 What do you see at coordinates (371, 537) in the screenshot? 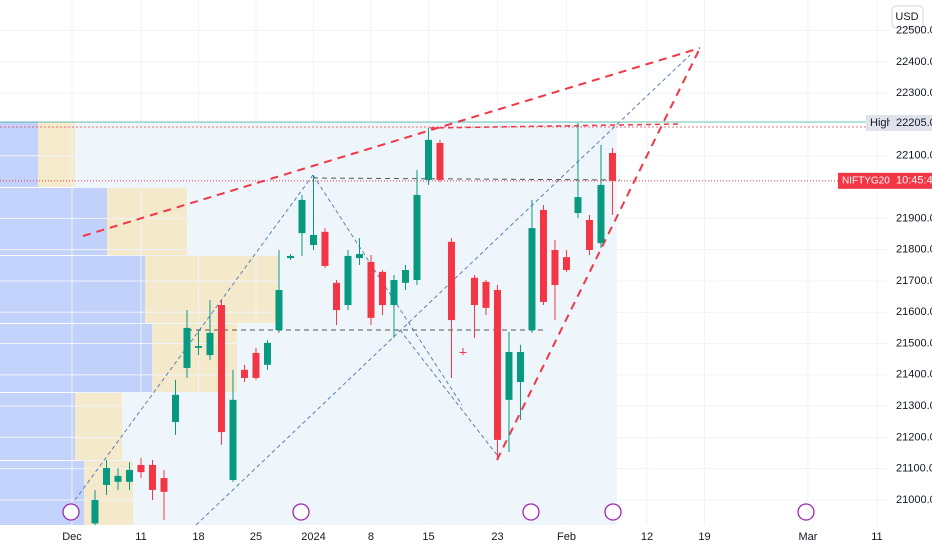
I see `x-tick-label: 8` at bounding box center [371, 537].